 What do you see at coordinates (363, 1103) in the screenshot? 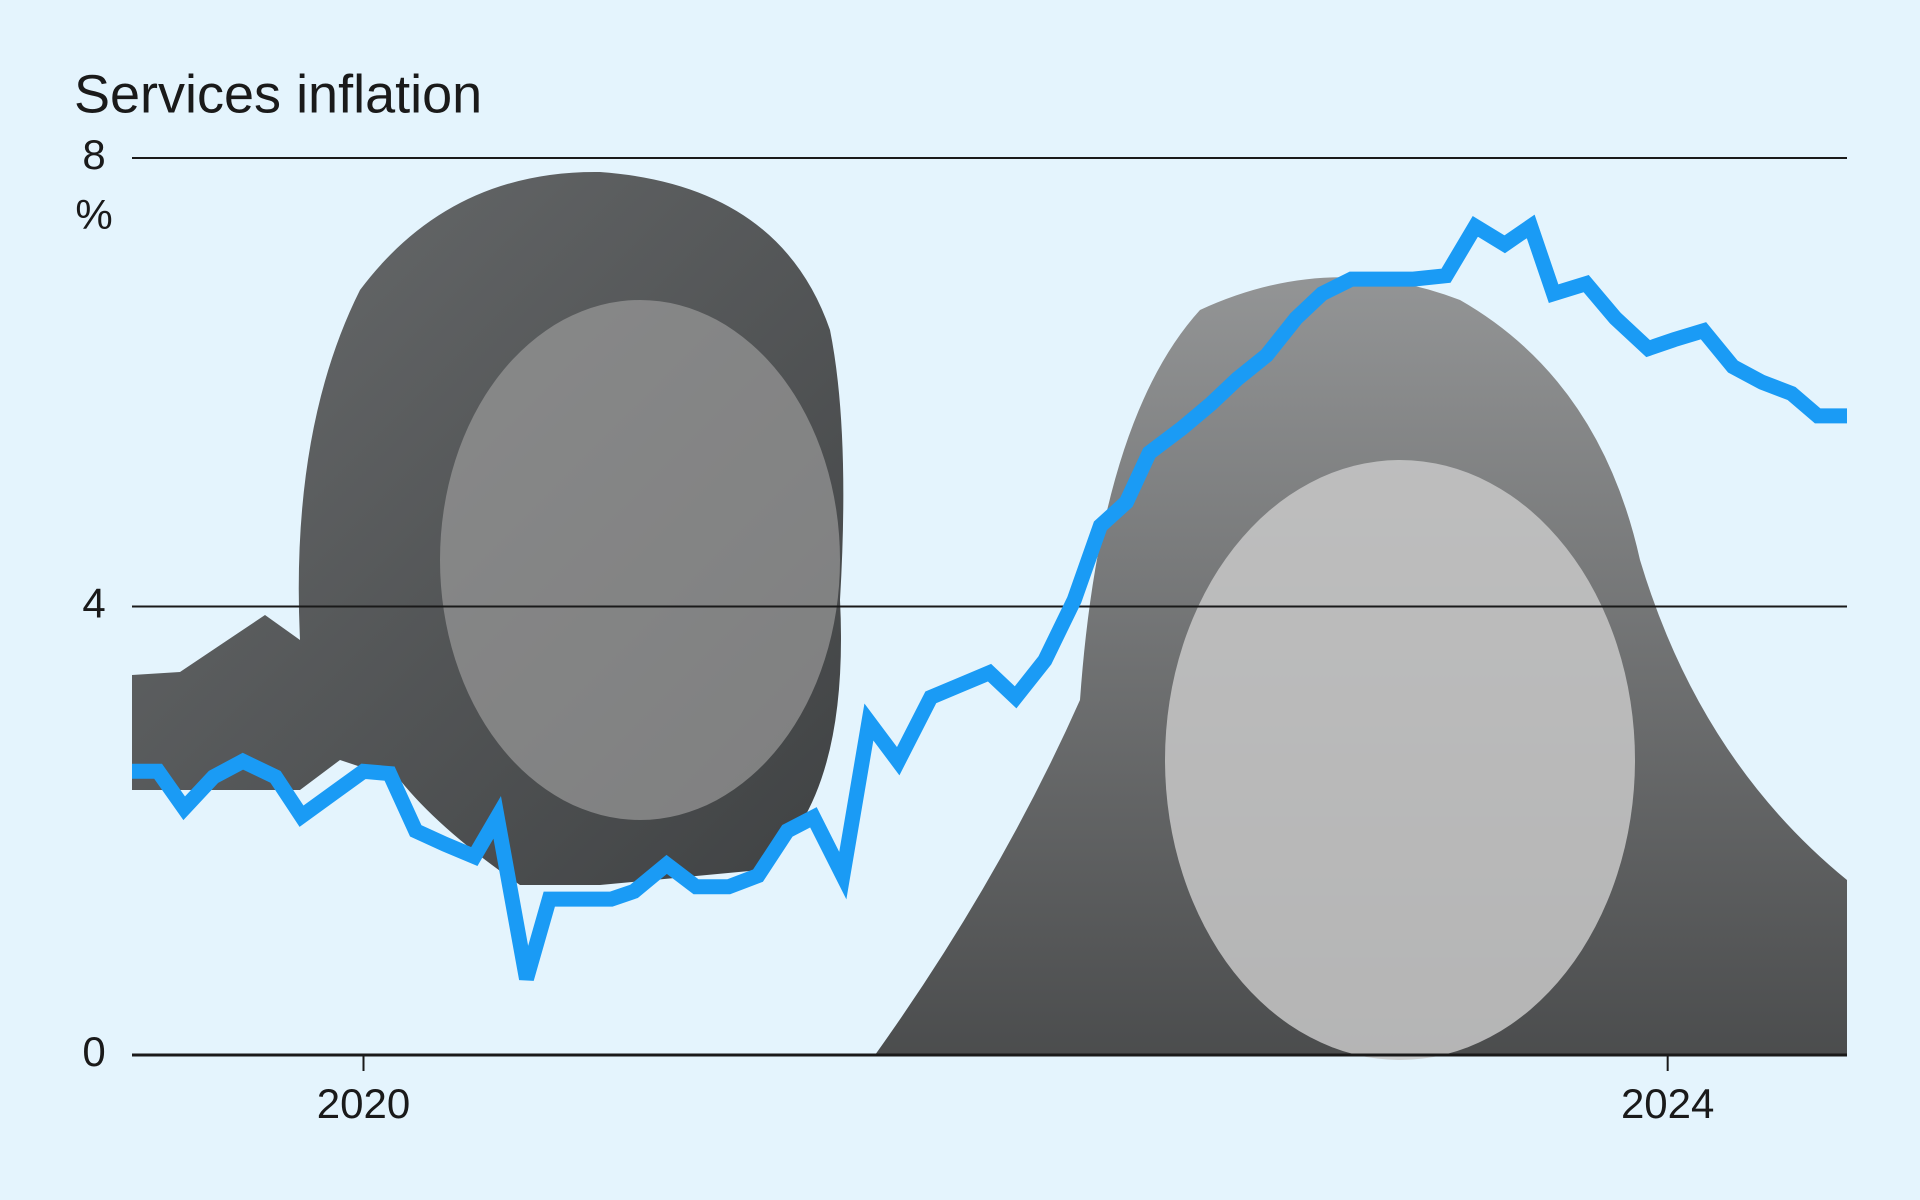
I see `x-tick-label: 2020` at bounding box center [363, 1103].